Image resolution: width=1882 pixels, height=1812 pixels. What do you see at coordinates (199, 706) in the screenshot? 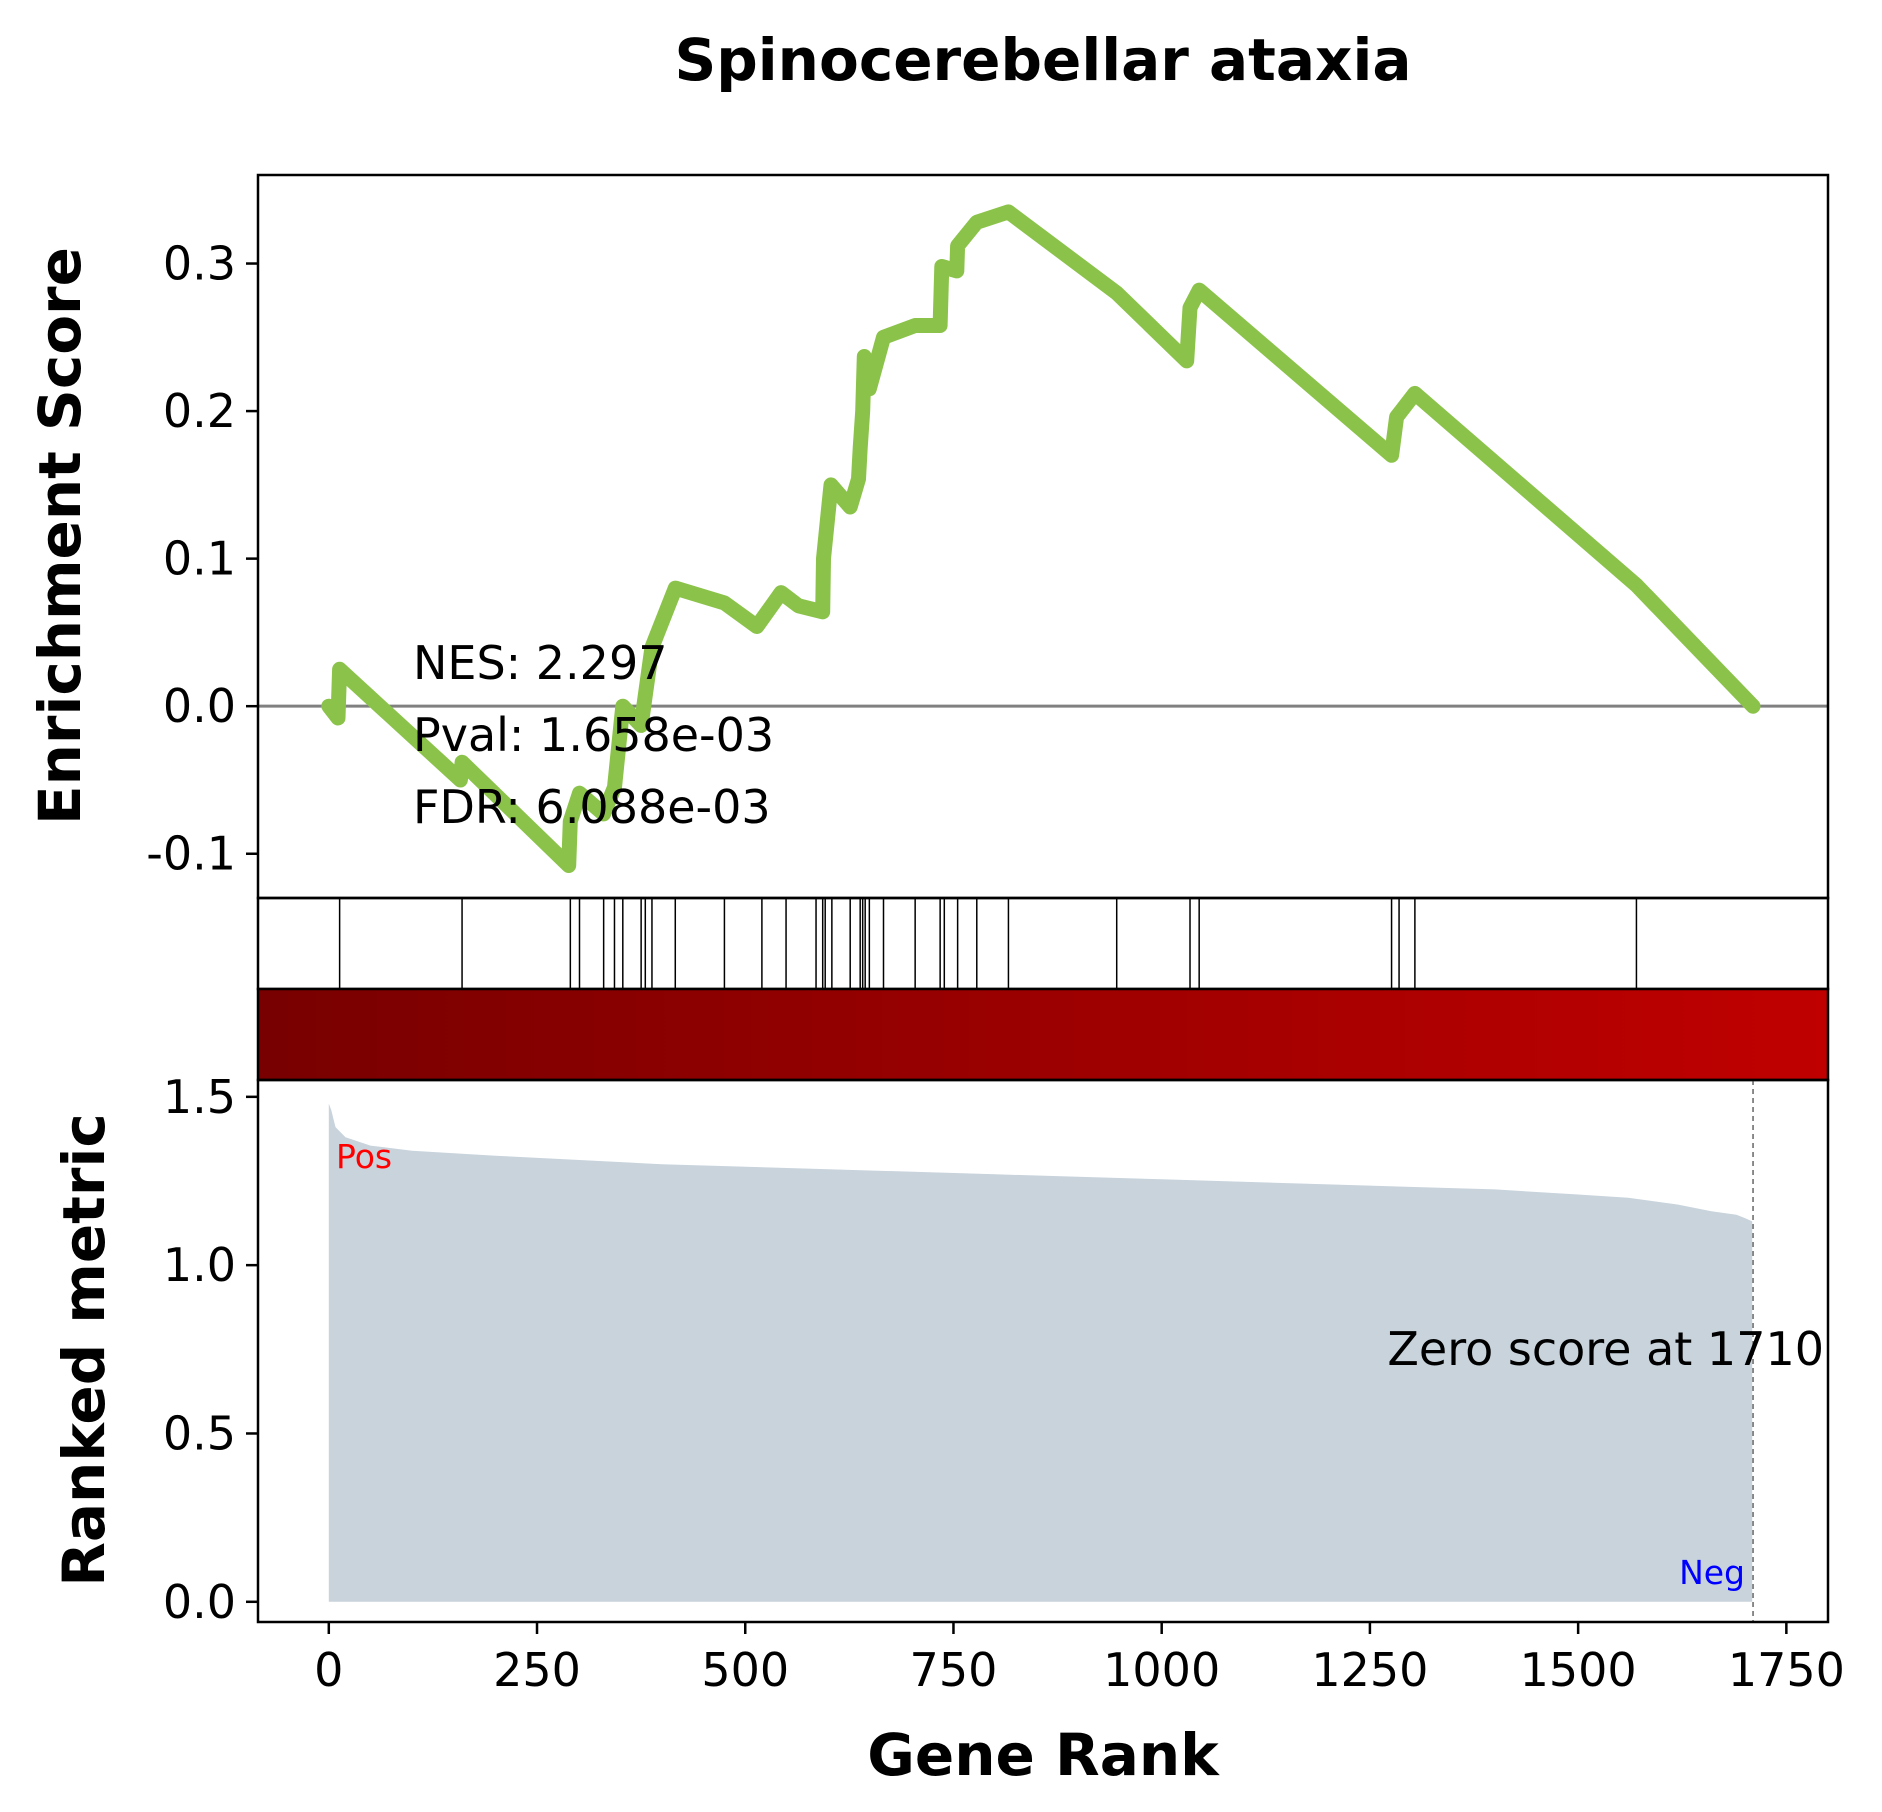
I see `es-ytick-label: 0.0` at bounding box center [199, 706].